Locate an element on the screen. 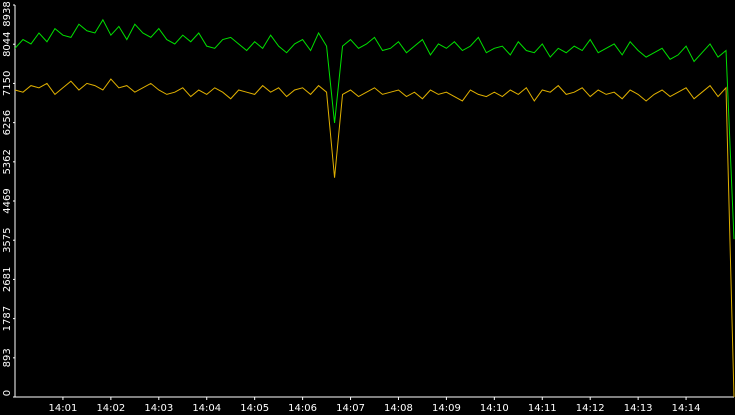  x-tick-label: 14:13 is located at coordinates (638, 408).